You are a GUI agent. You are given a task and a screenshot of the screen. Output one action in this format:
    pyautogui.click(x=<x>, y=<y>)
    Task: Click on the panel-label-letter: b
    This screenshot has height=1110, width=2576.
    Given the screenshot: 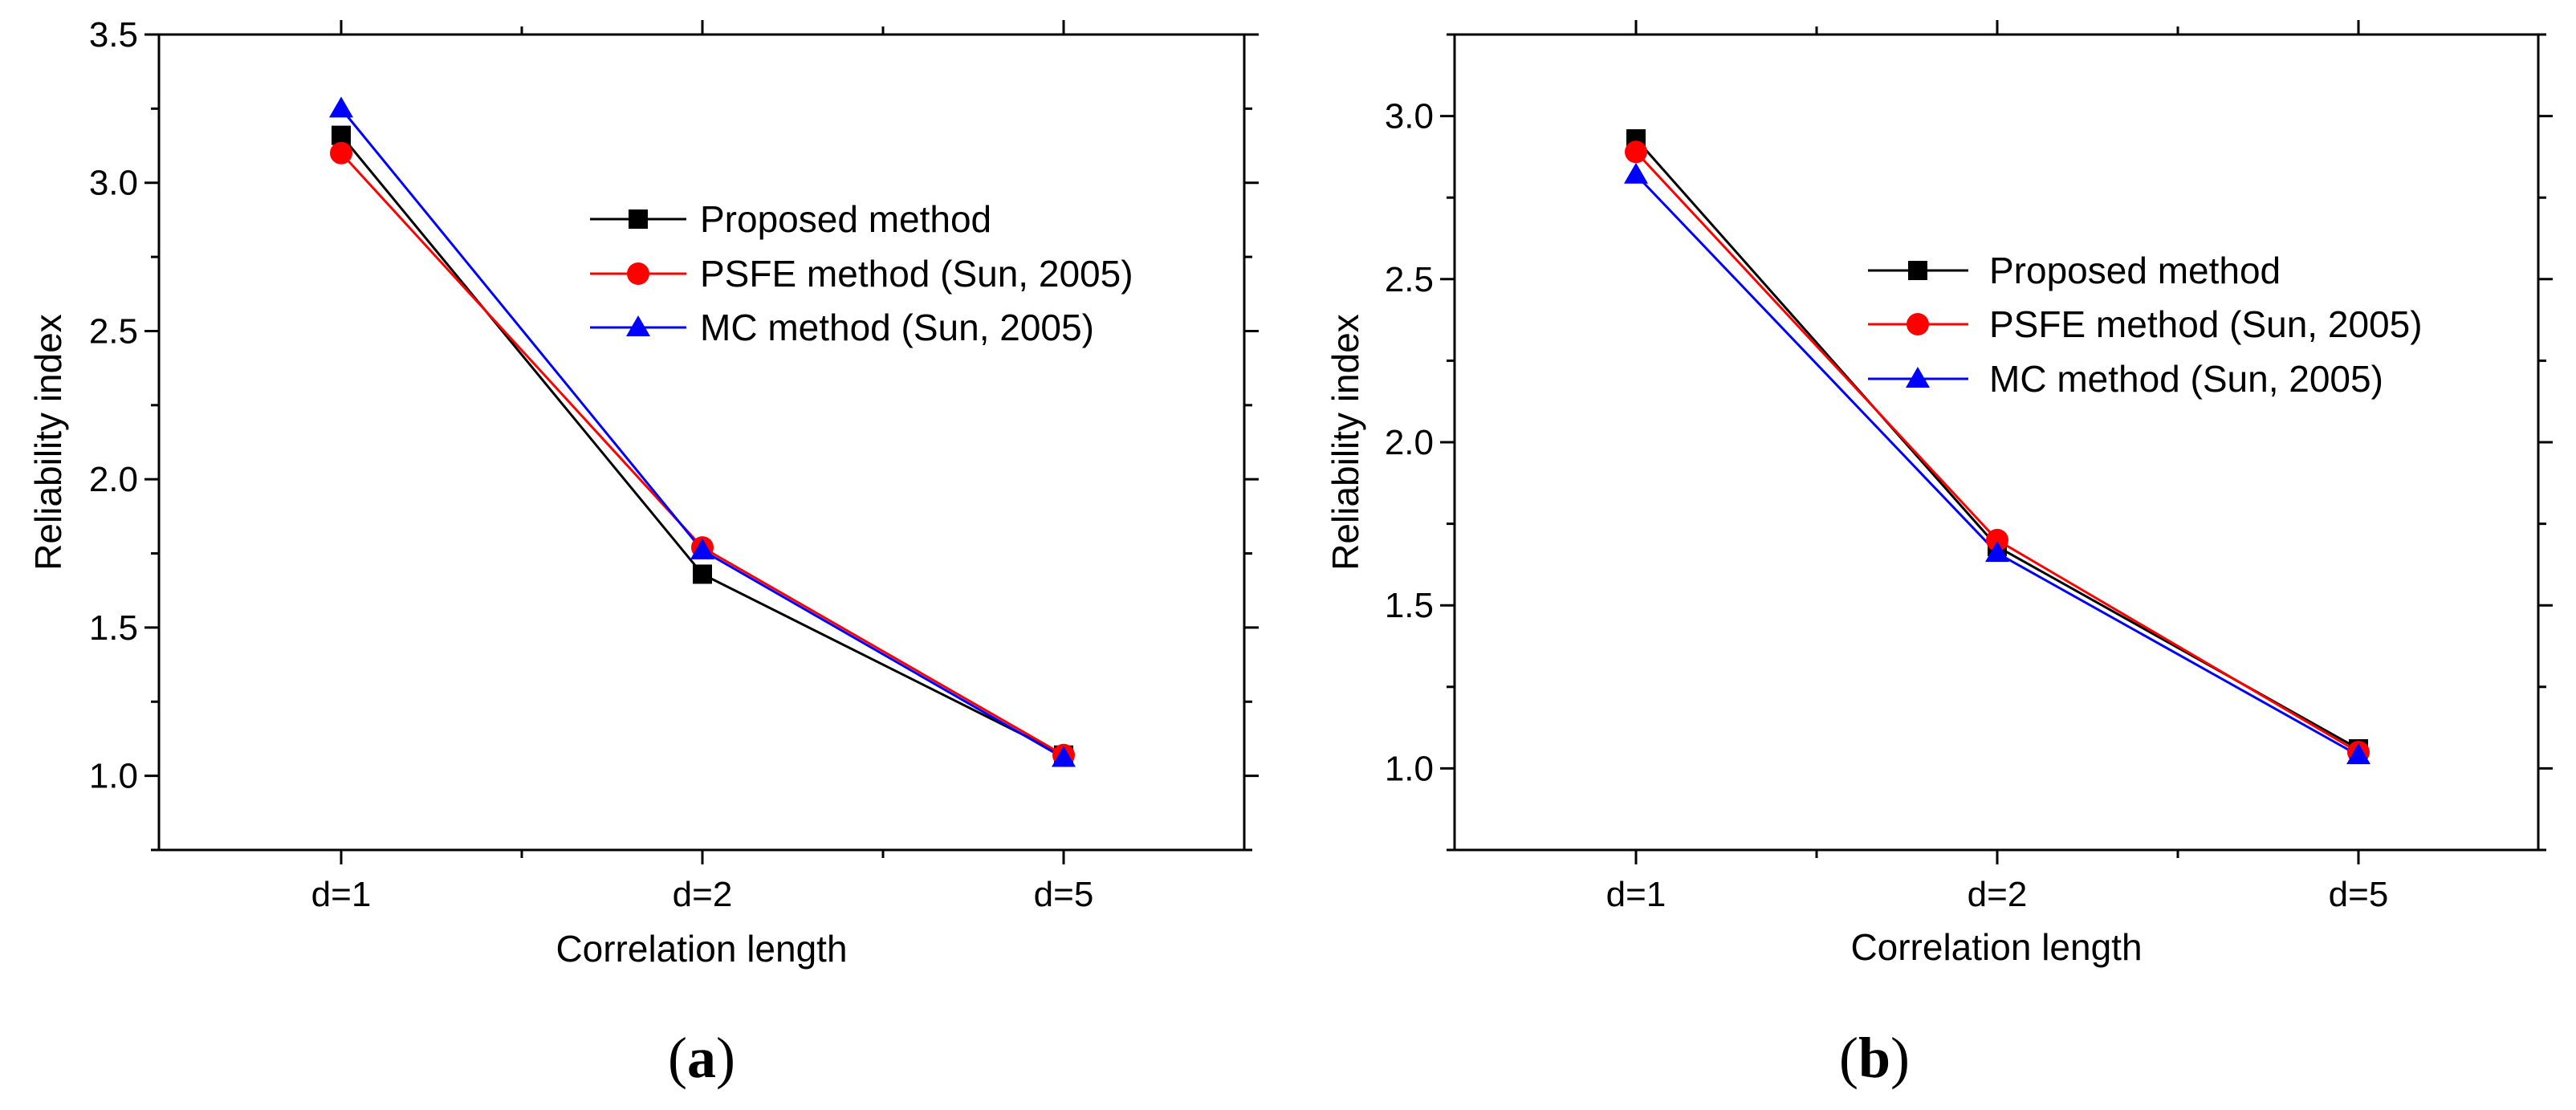 What is the action you would take?
    pyautogui.click(x=1874, y=1058)
    